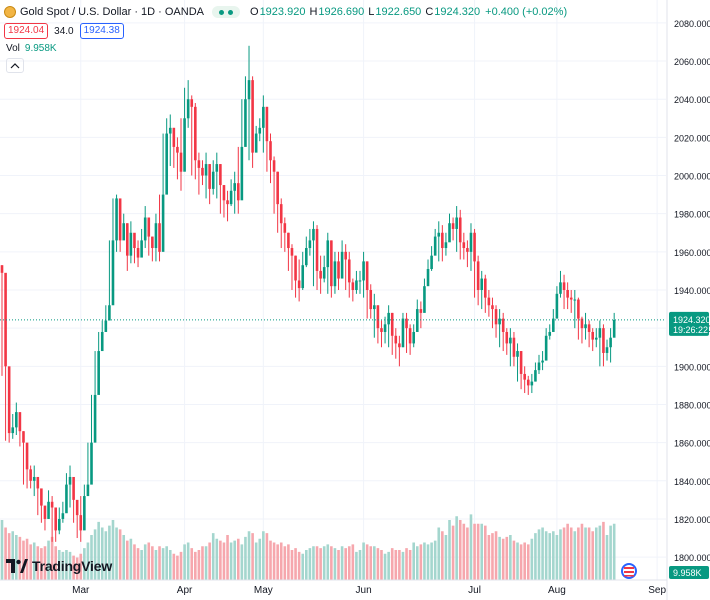  I want to click on price-tick-label: 1960.000, so click(692, 253).